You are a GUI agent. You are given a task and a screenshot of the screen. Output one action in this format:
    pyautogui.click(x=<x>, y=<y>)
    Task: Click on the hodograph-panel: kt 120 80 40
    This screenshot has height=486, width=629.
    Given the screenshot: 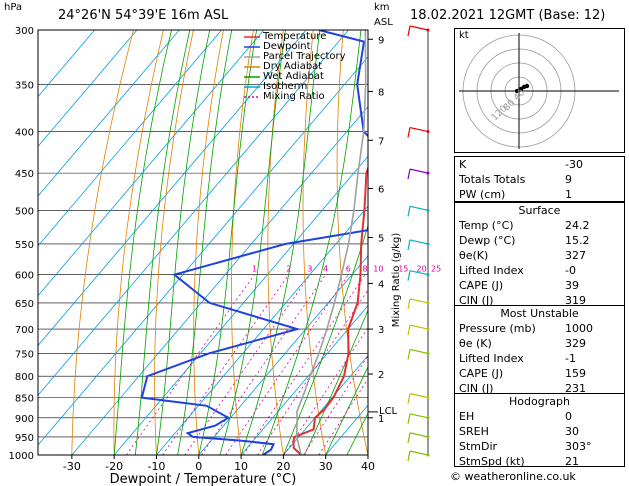 What is the action you would take?
    pyautogui.click(x=539, y=90)
    